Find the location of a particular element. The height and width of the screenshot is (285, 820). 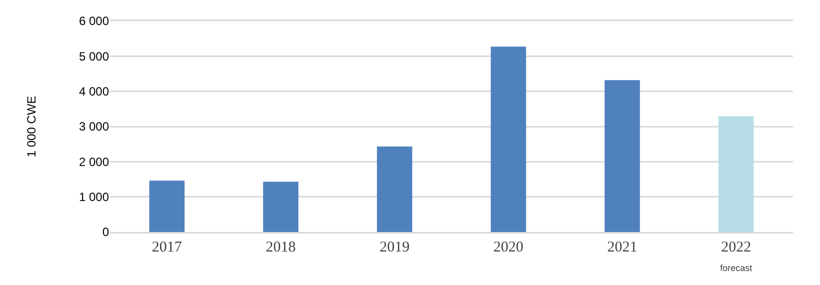

y-tick-label: 0 is located at coordinates (106, 232).